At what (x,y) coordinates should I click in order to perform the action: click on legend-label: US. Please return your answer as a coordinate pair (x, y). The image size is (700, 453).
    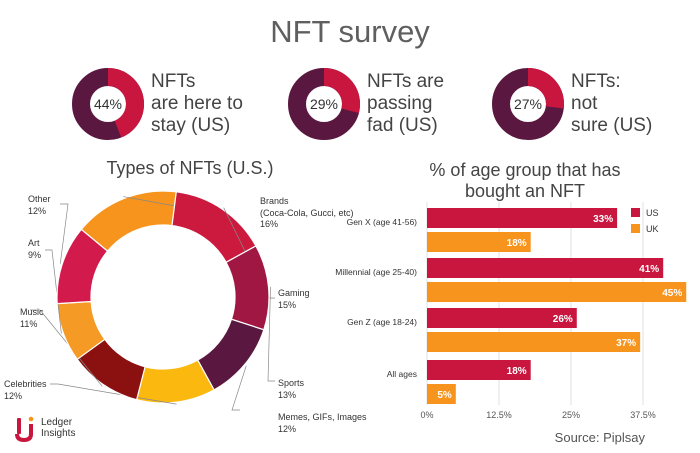
    Looking at the image, I should click on (652, 213).